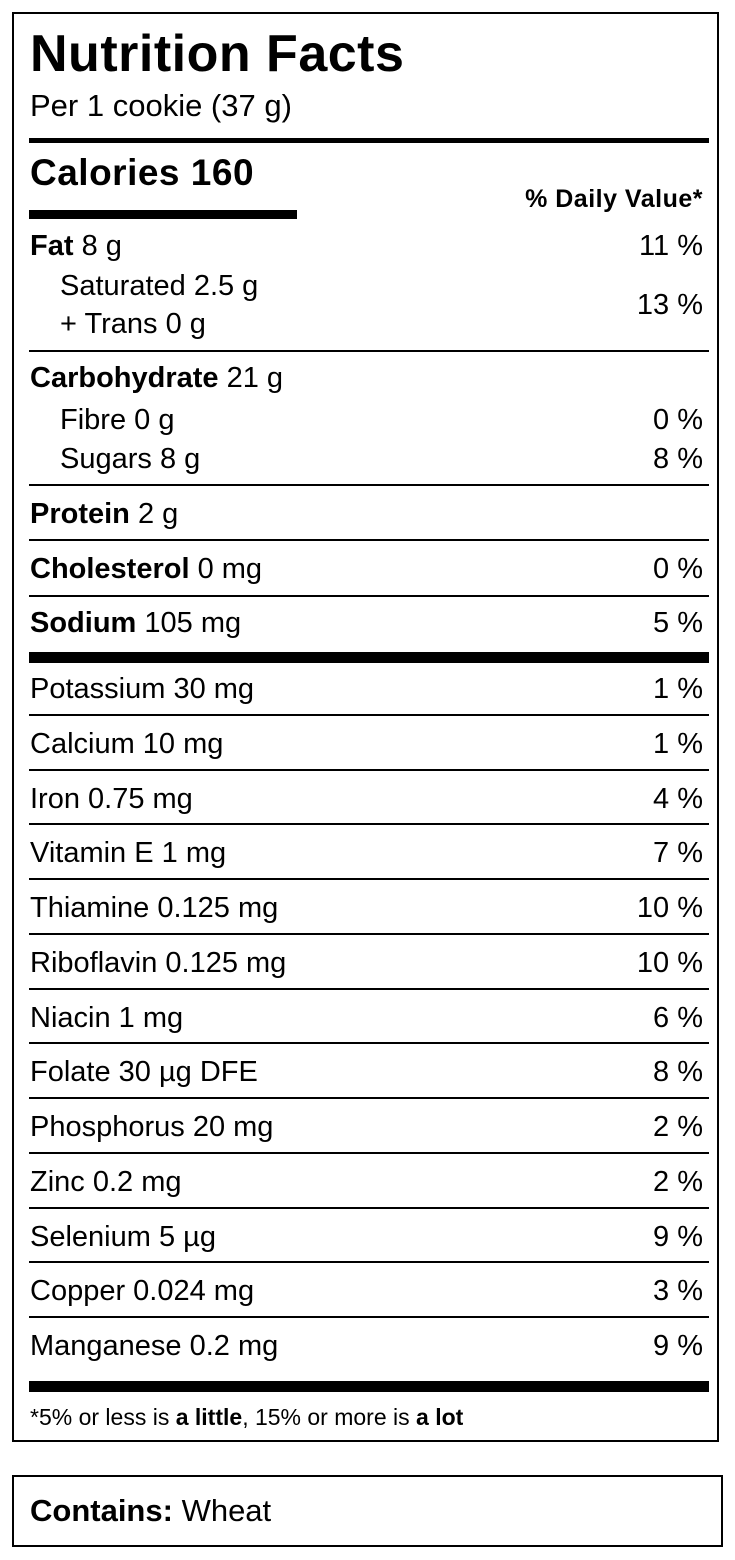 This screenshot has width=735, height=1560. What do you see at coordinates (366, 1182) in the screenshot?
I see `mineral-row: Zinc 0.2 mg 2 %` at bounding box center [366, 1182].